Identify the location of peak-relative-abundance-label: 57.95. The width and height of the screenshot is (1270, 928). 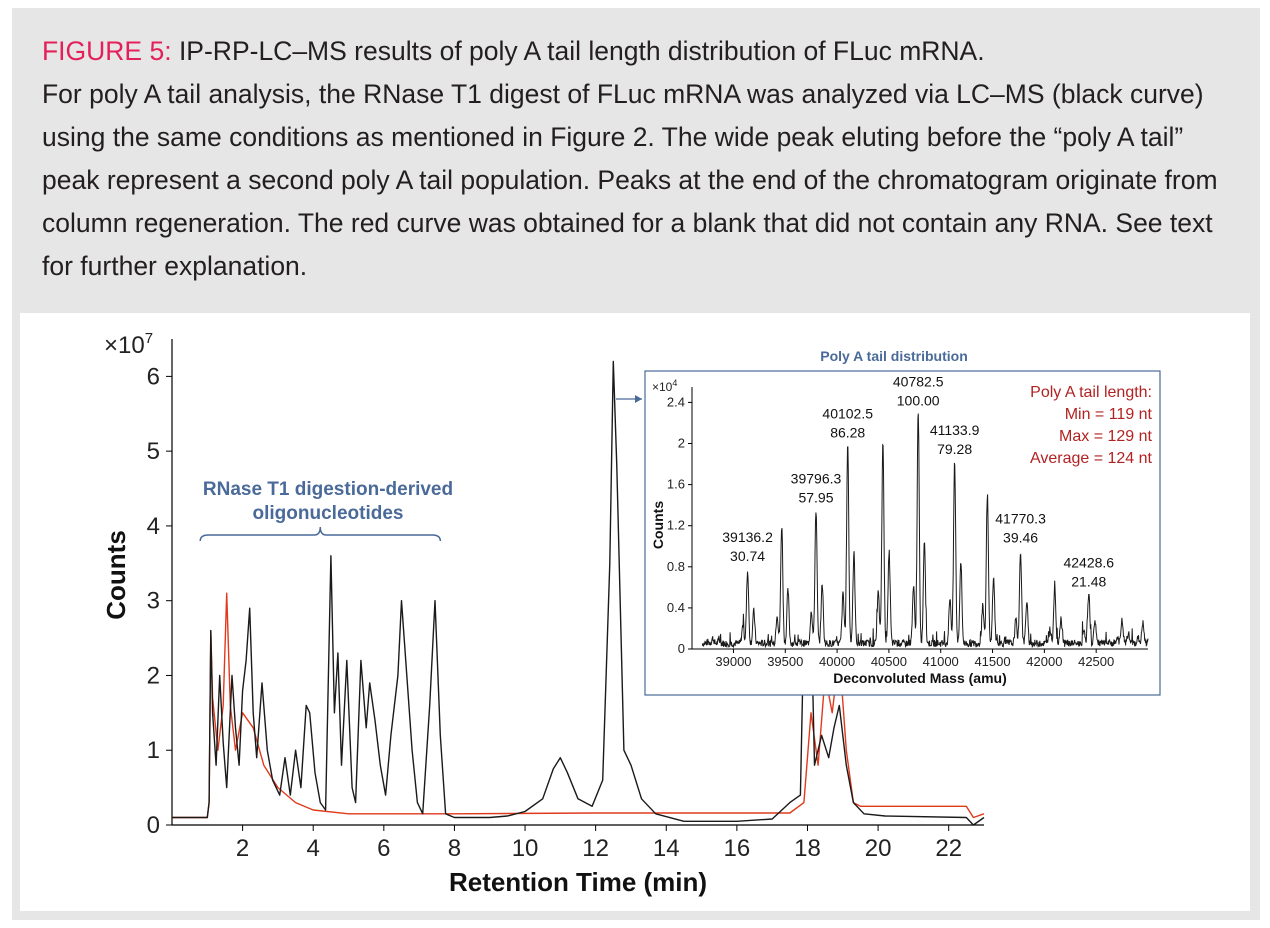
(815, 497).